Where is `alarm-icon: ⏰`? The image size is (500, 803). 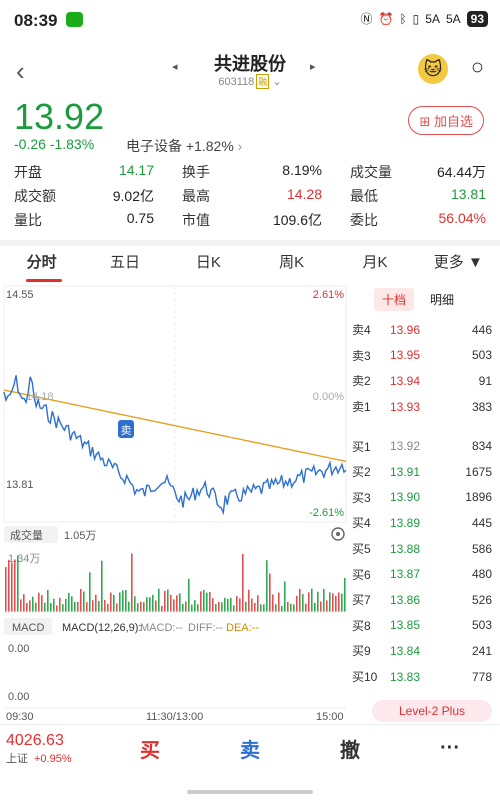 alarm-icon: ⏰ is located at coordinates (386, 18).